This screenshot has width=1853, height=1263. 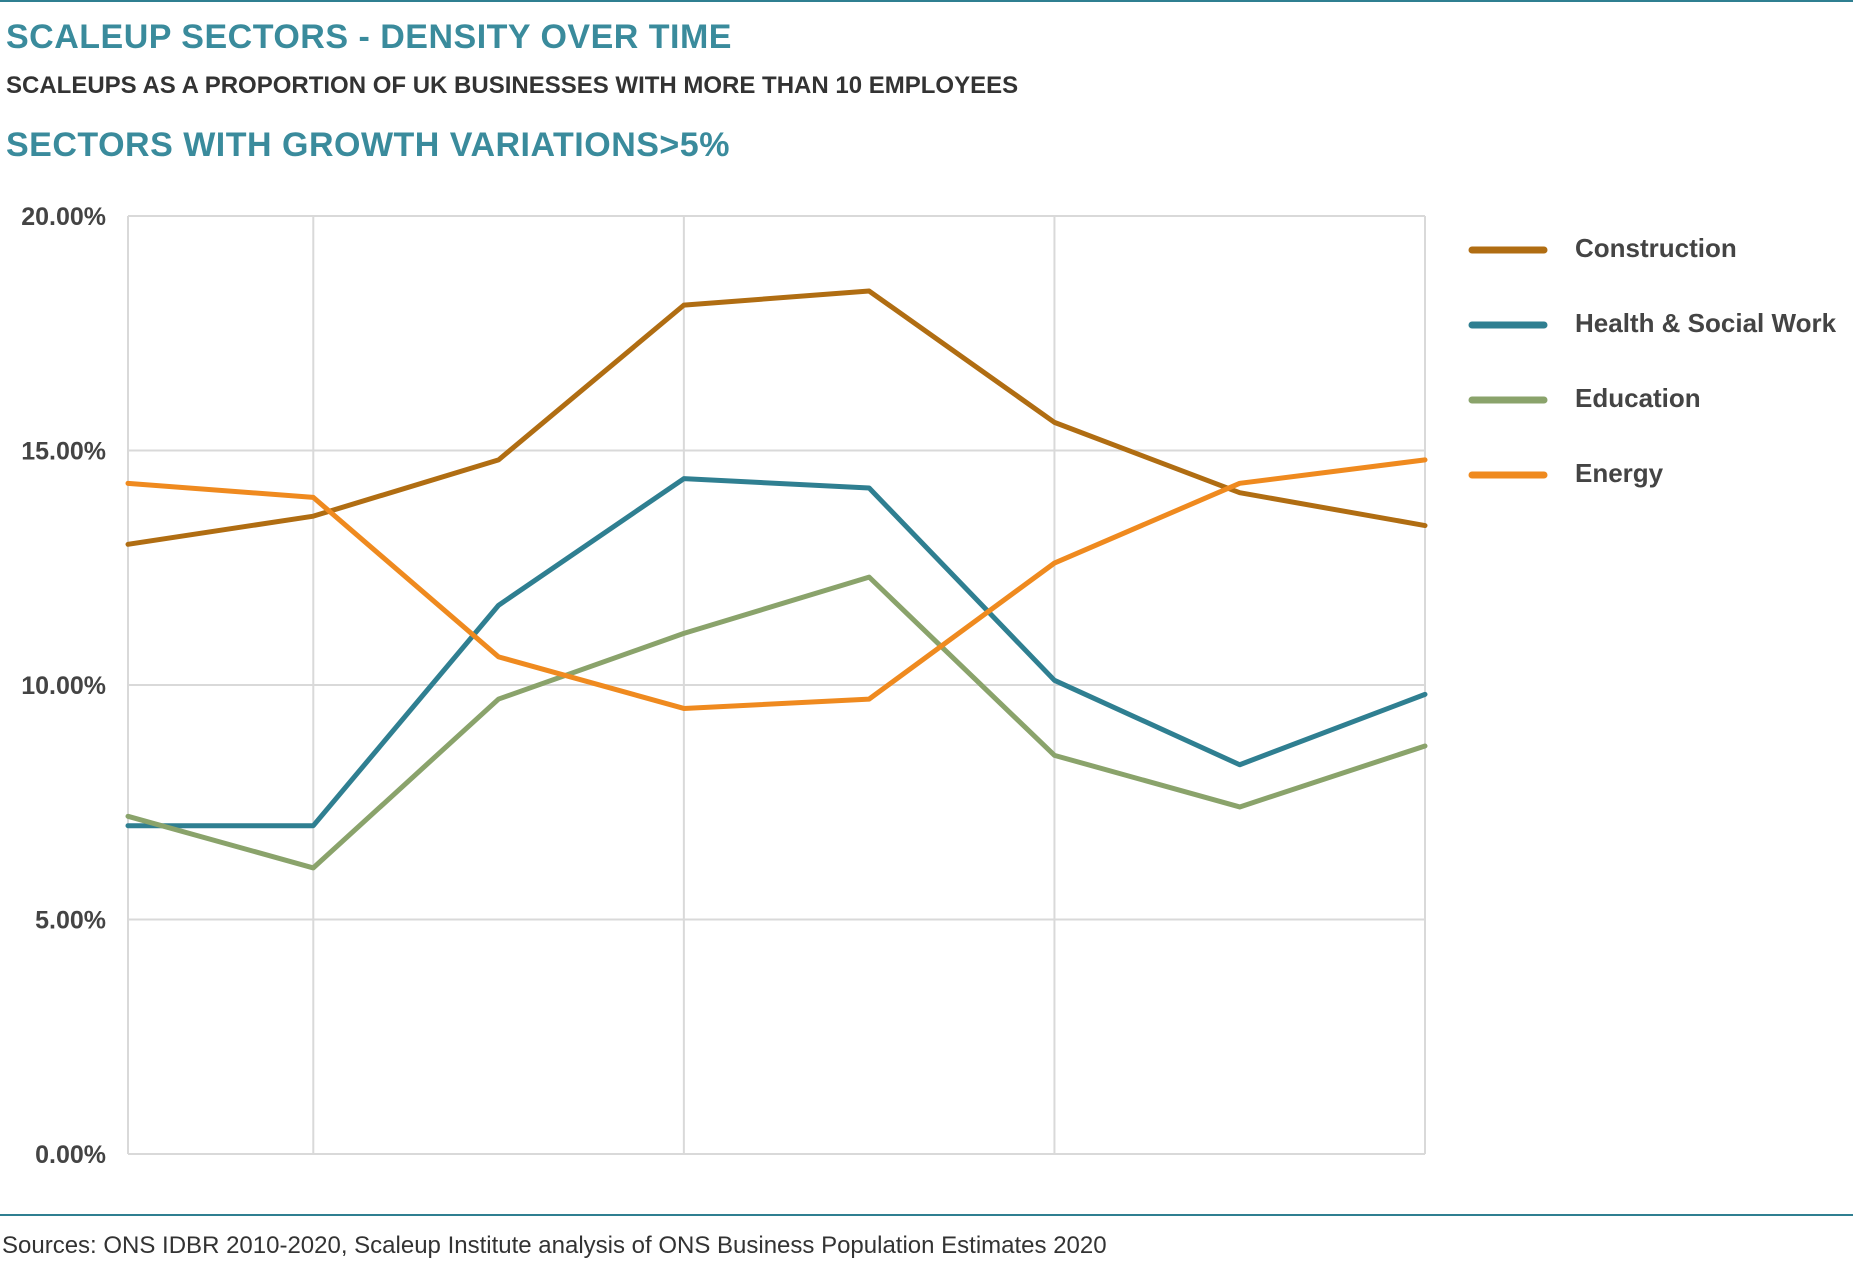 I want to click on top-divider, so click(x=926, y=1).